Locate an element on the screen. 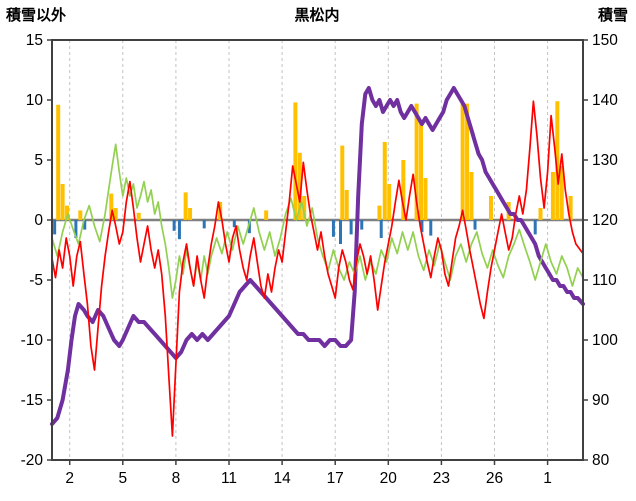 The width and height of the screenshot is (636, 501). svg-text: 20 is located at coordinates (389, 478).